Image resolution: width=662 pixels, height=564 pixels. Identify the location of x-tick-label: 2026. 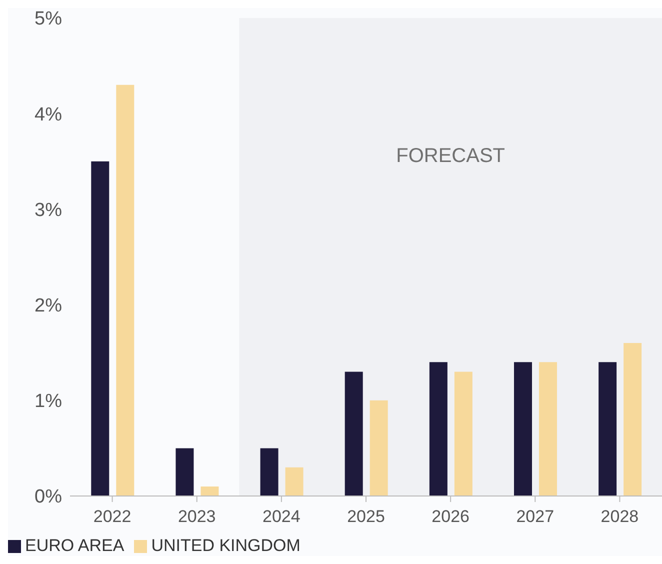
(451, 516).